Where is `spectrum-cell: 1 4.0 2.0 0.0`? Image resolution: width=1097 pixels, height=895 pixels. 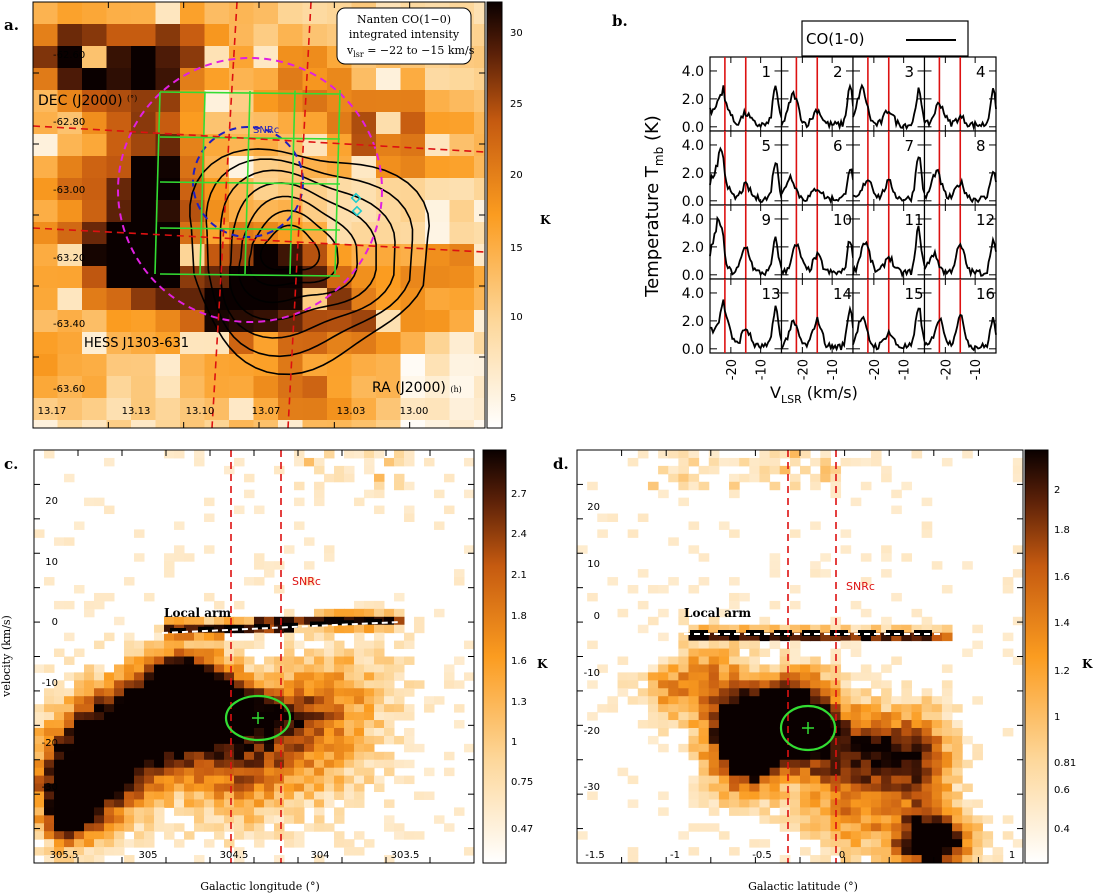
spectrum-cell: 1 4.0 2.0 0.0 is located at coordinates (732, 96).